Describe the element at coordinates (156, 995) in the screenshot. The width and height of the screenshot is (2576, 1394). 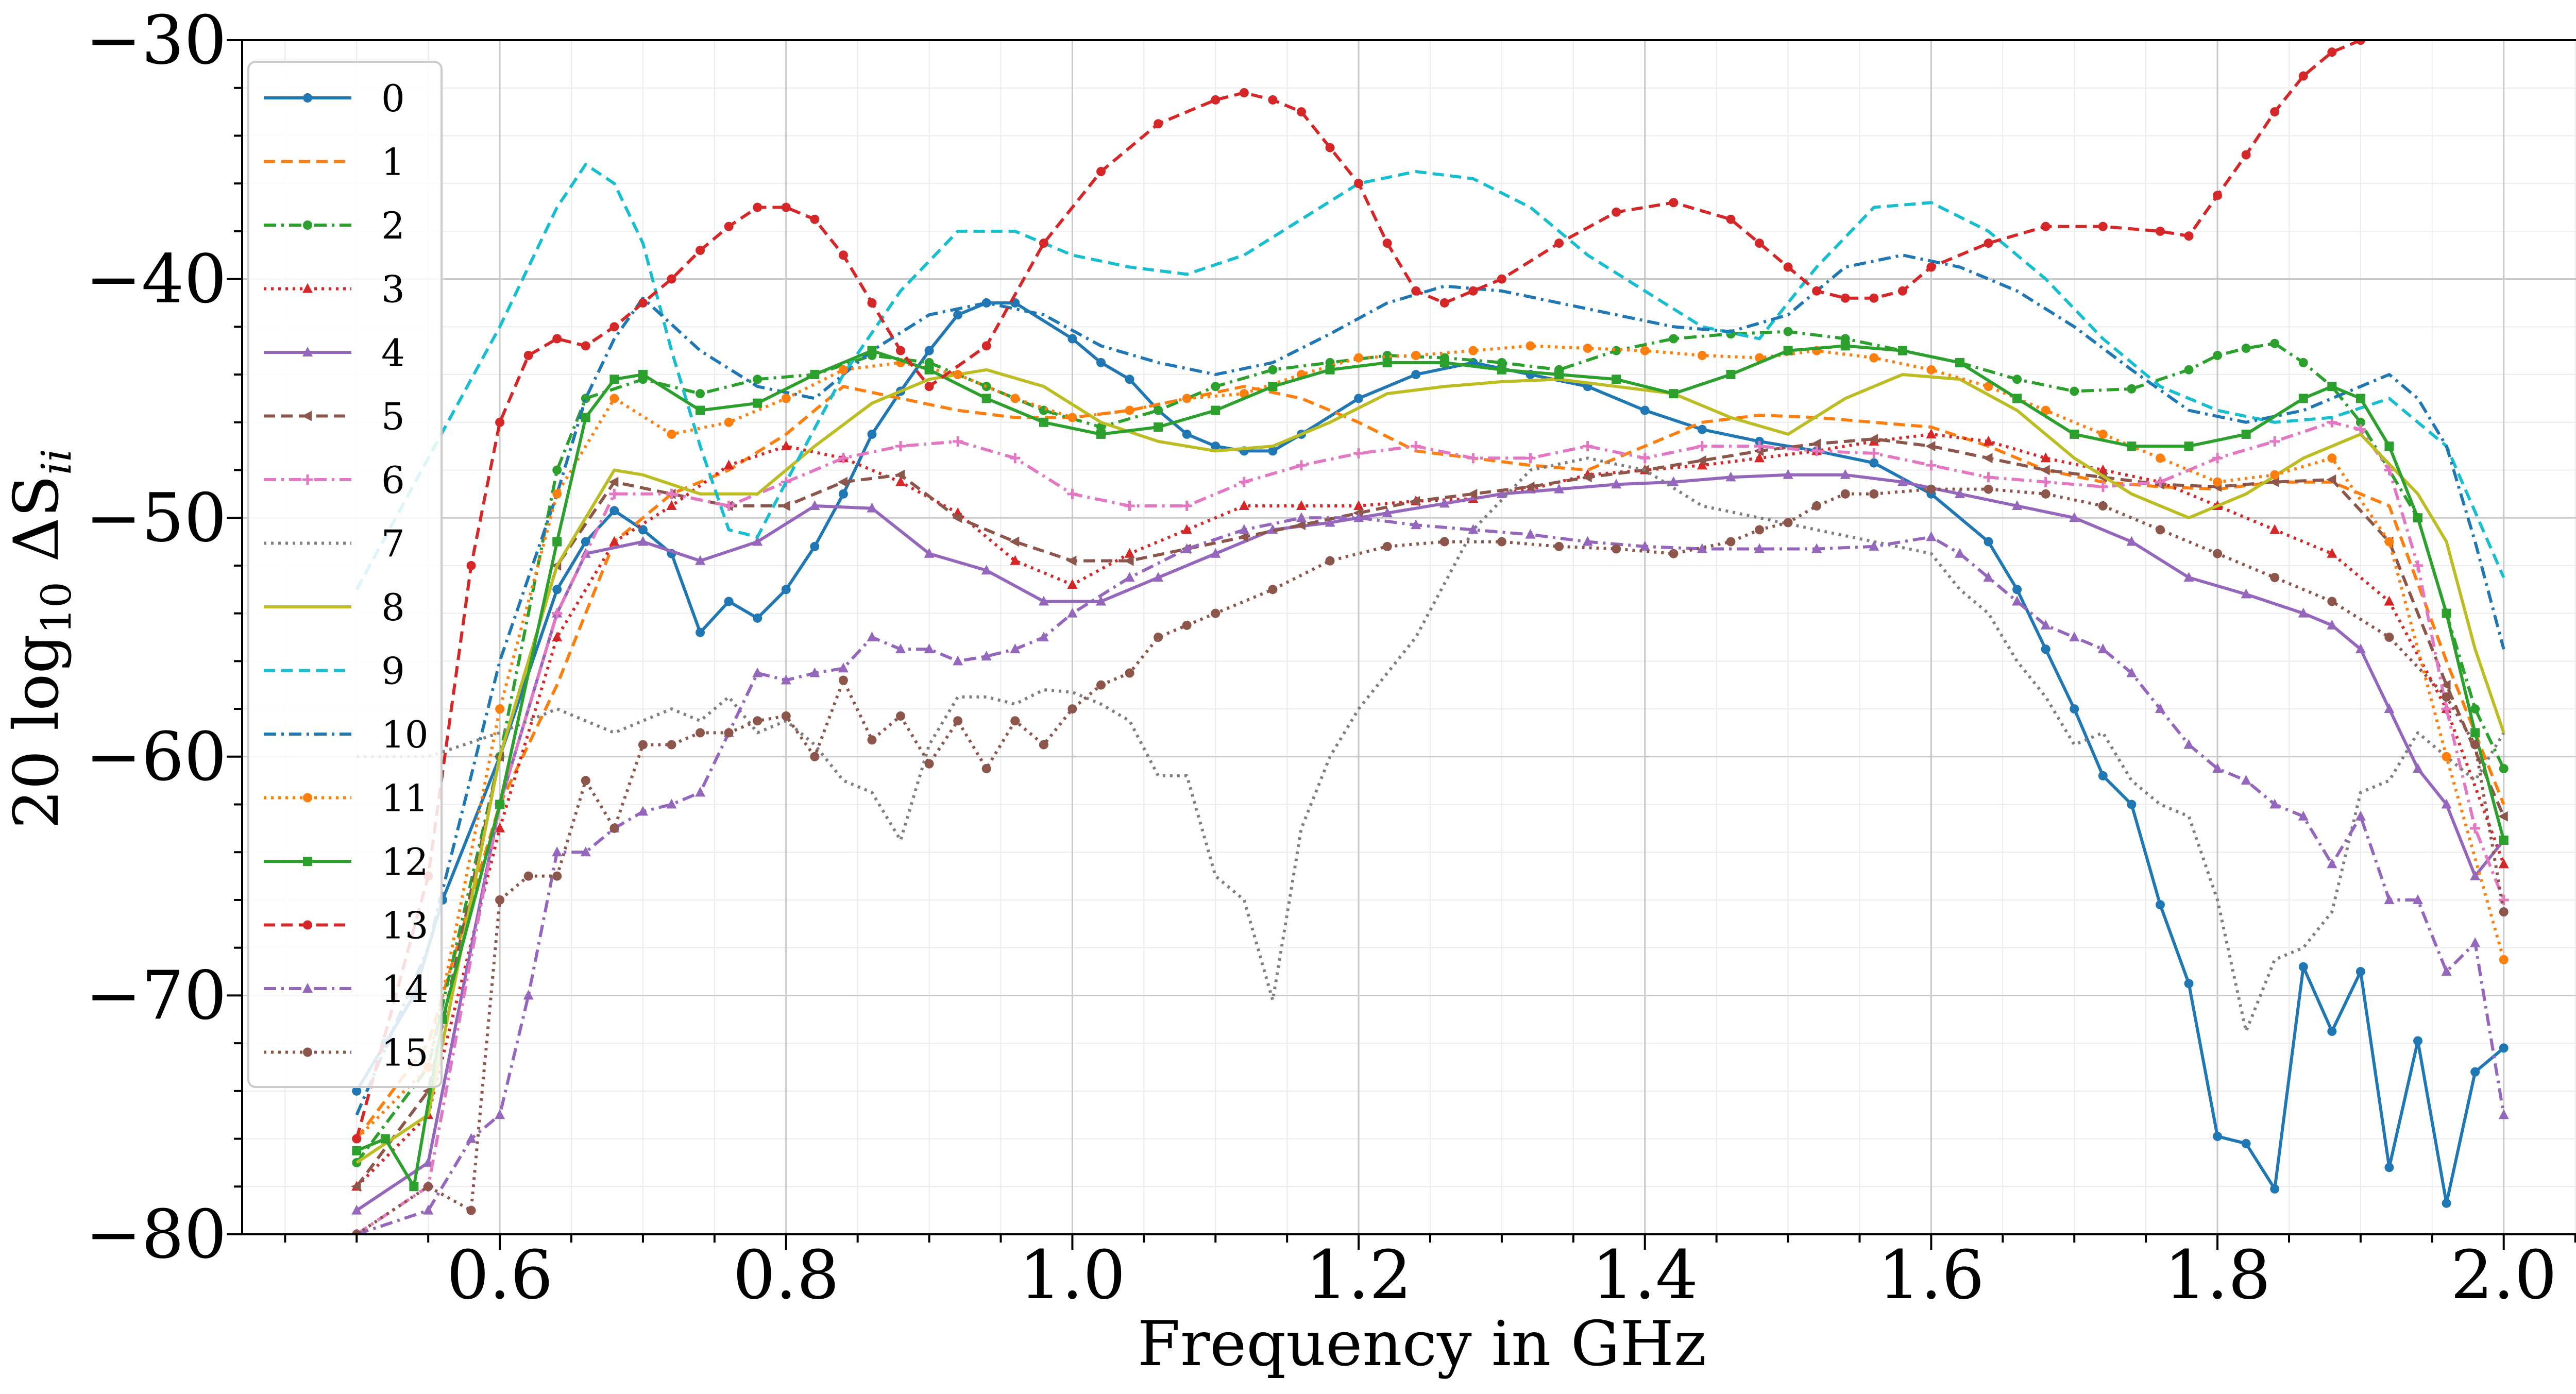
I see `y-tick-label: −70` at that location.